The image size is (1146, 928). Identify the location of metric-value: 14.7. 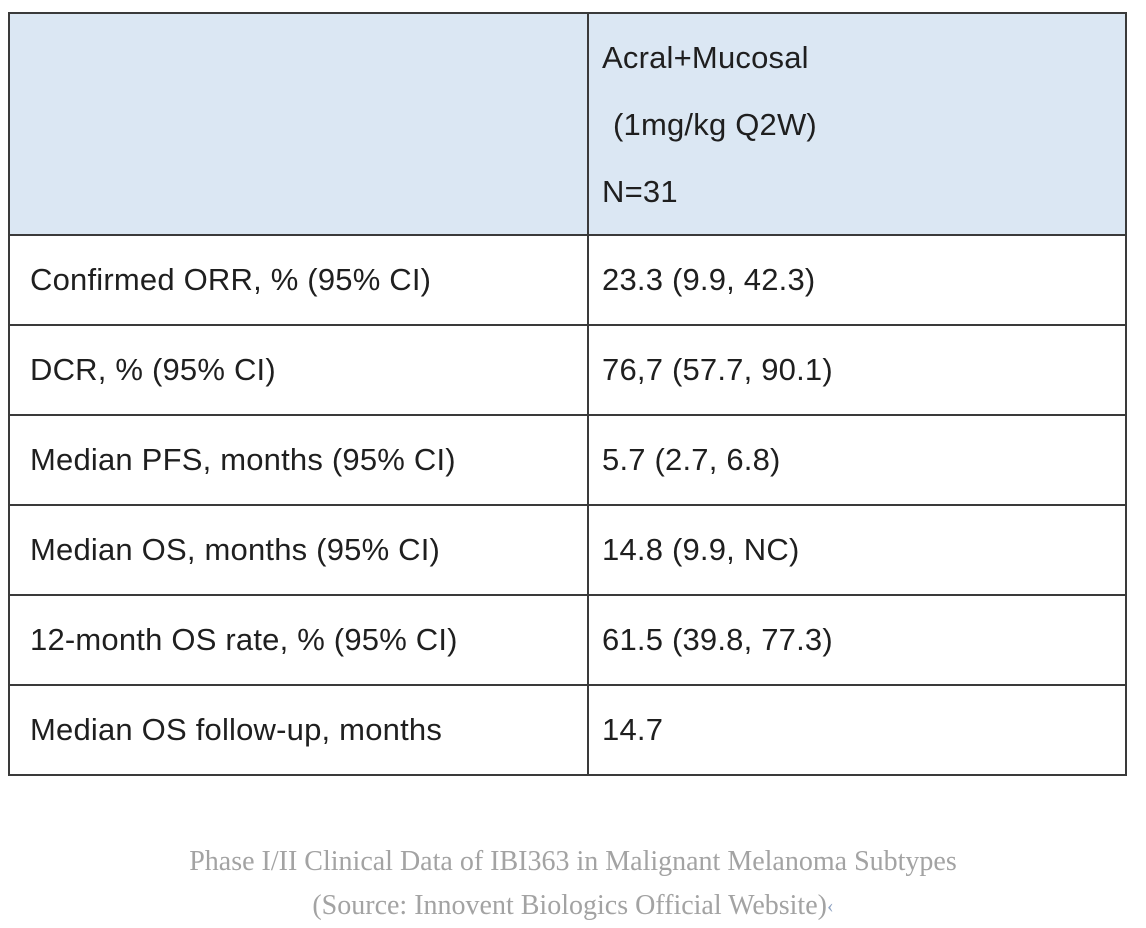
(857, 730).